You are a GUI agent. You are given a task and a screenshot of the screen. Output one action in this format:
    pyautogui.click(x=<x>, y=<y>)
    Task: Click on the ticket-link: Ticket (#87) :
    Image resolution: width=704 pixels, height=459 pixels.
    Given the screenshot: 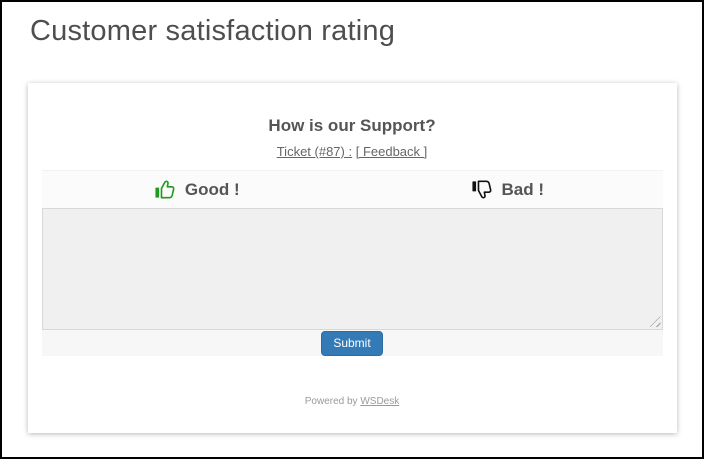 What is the action you would take?
    pyautogui.click(x=314, y=151)
    